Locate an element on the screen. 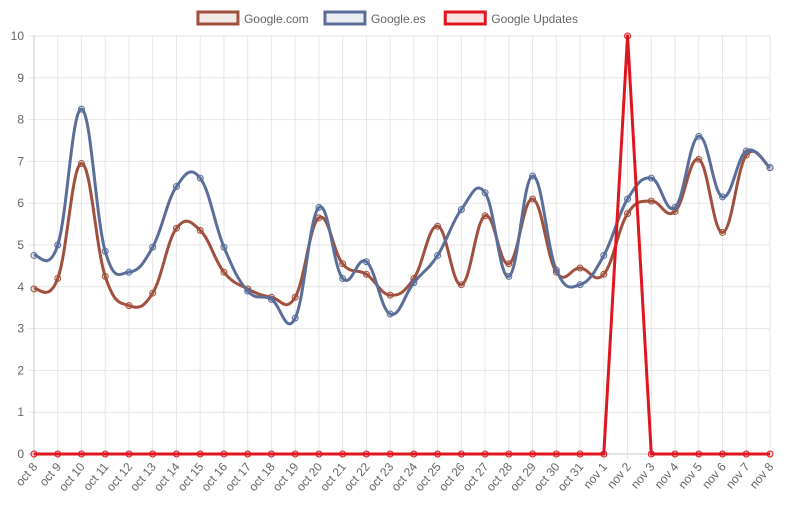 Image resolution: width=787 pixels, height=505 pixels. x-tick-label: oct 8 is located at coordinates (27, 474).